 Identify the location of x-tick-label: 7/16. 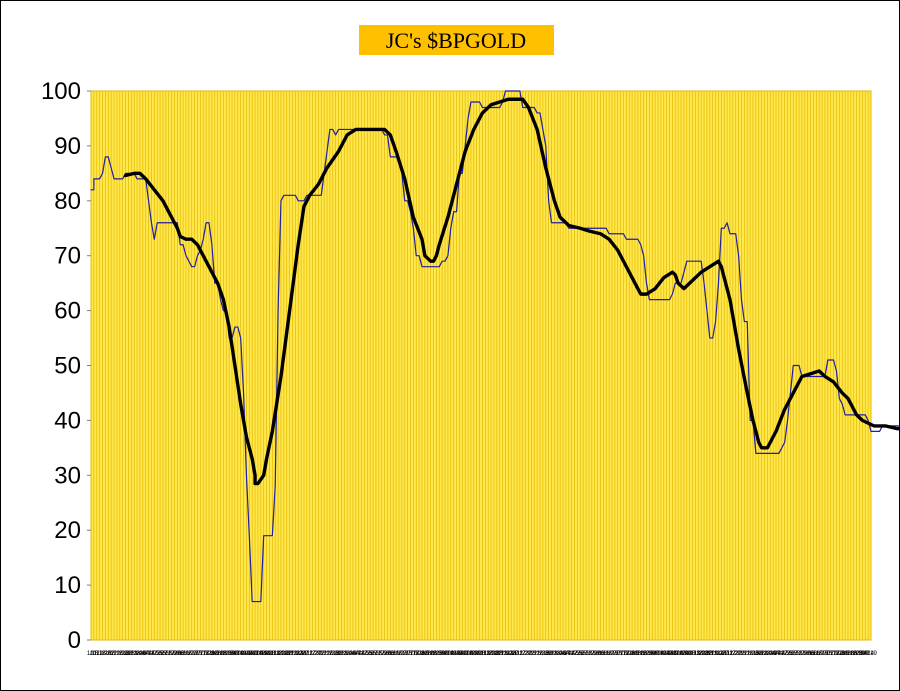
(834, 654).